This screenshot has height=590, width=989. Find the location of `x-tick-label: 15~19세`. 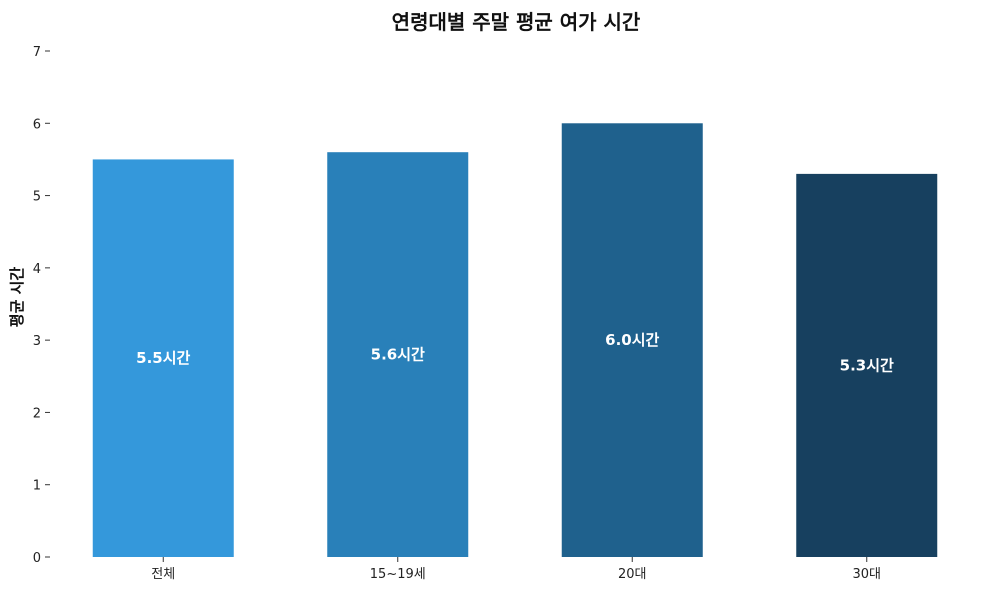

x-tick-label: 15~19세 is located at coordinates (398, 574).